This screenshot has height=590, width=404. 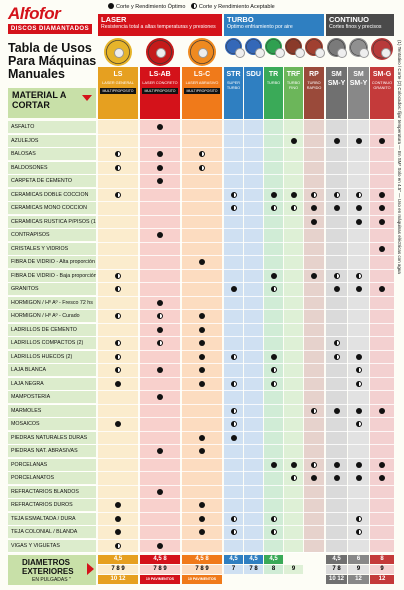 What do you see at coordinates (52, 208) in the screenshot?
I see `material-row-label: CERAMICAS MONO COCCION` at bounding box center [52, 208].